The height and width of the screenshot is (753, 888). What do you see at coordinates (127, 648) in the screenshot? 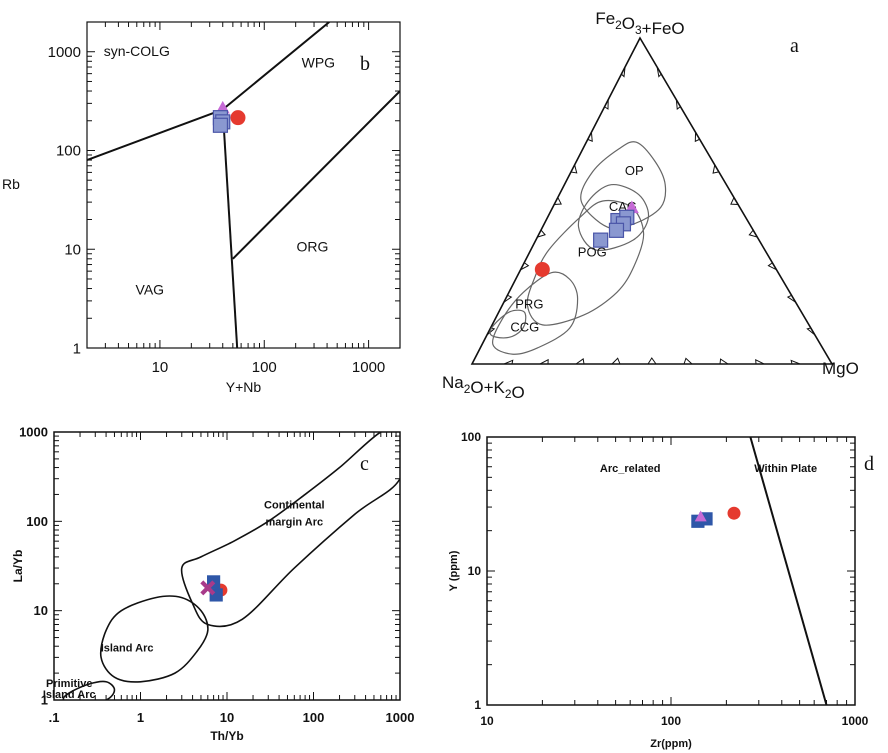
I see `panel-c-field-label: Island Arc` at bounding box center [127, 648].